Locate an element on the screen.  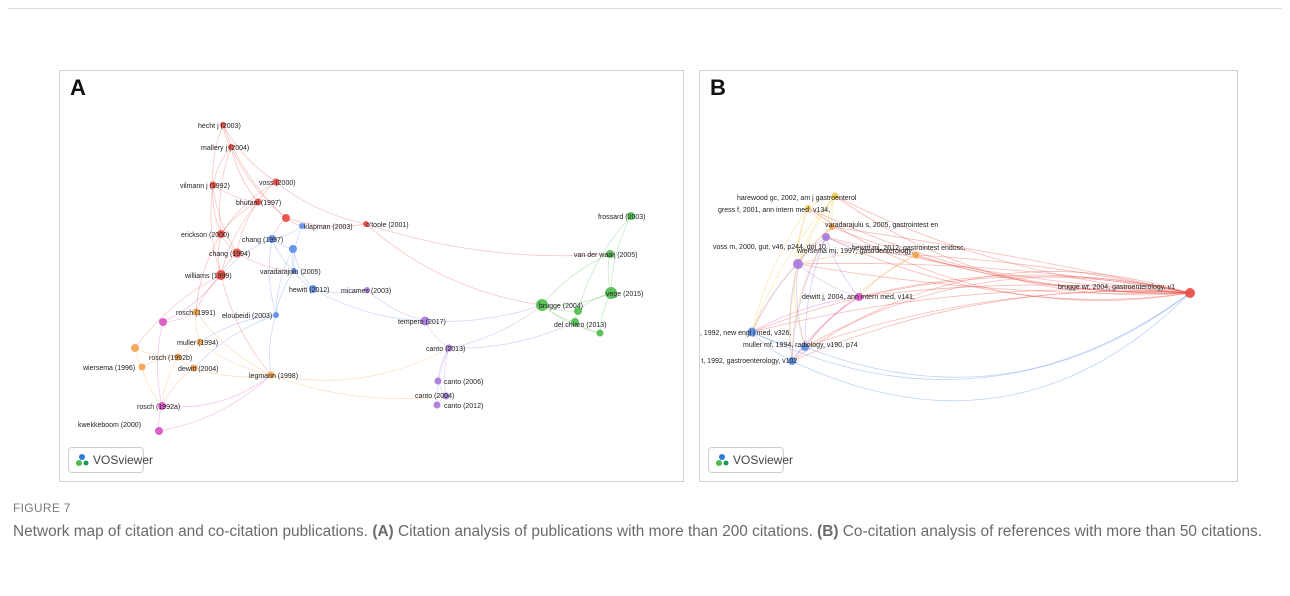
node-label: kwekkeboom (2000) is located at coordinates (109, 425).